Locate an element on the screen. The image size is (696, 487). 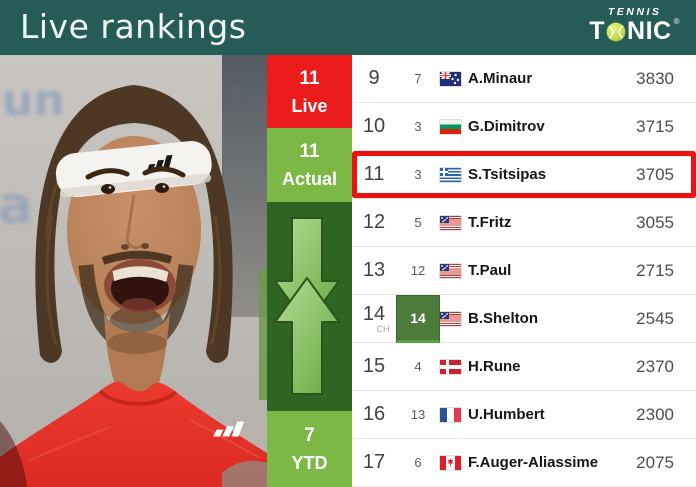
down-up-arrows-icon is located at coordinates (307, 306).